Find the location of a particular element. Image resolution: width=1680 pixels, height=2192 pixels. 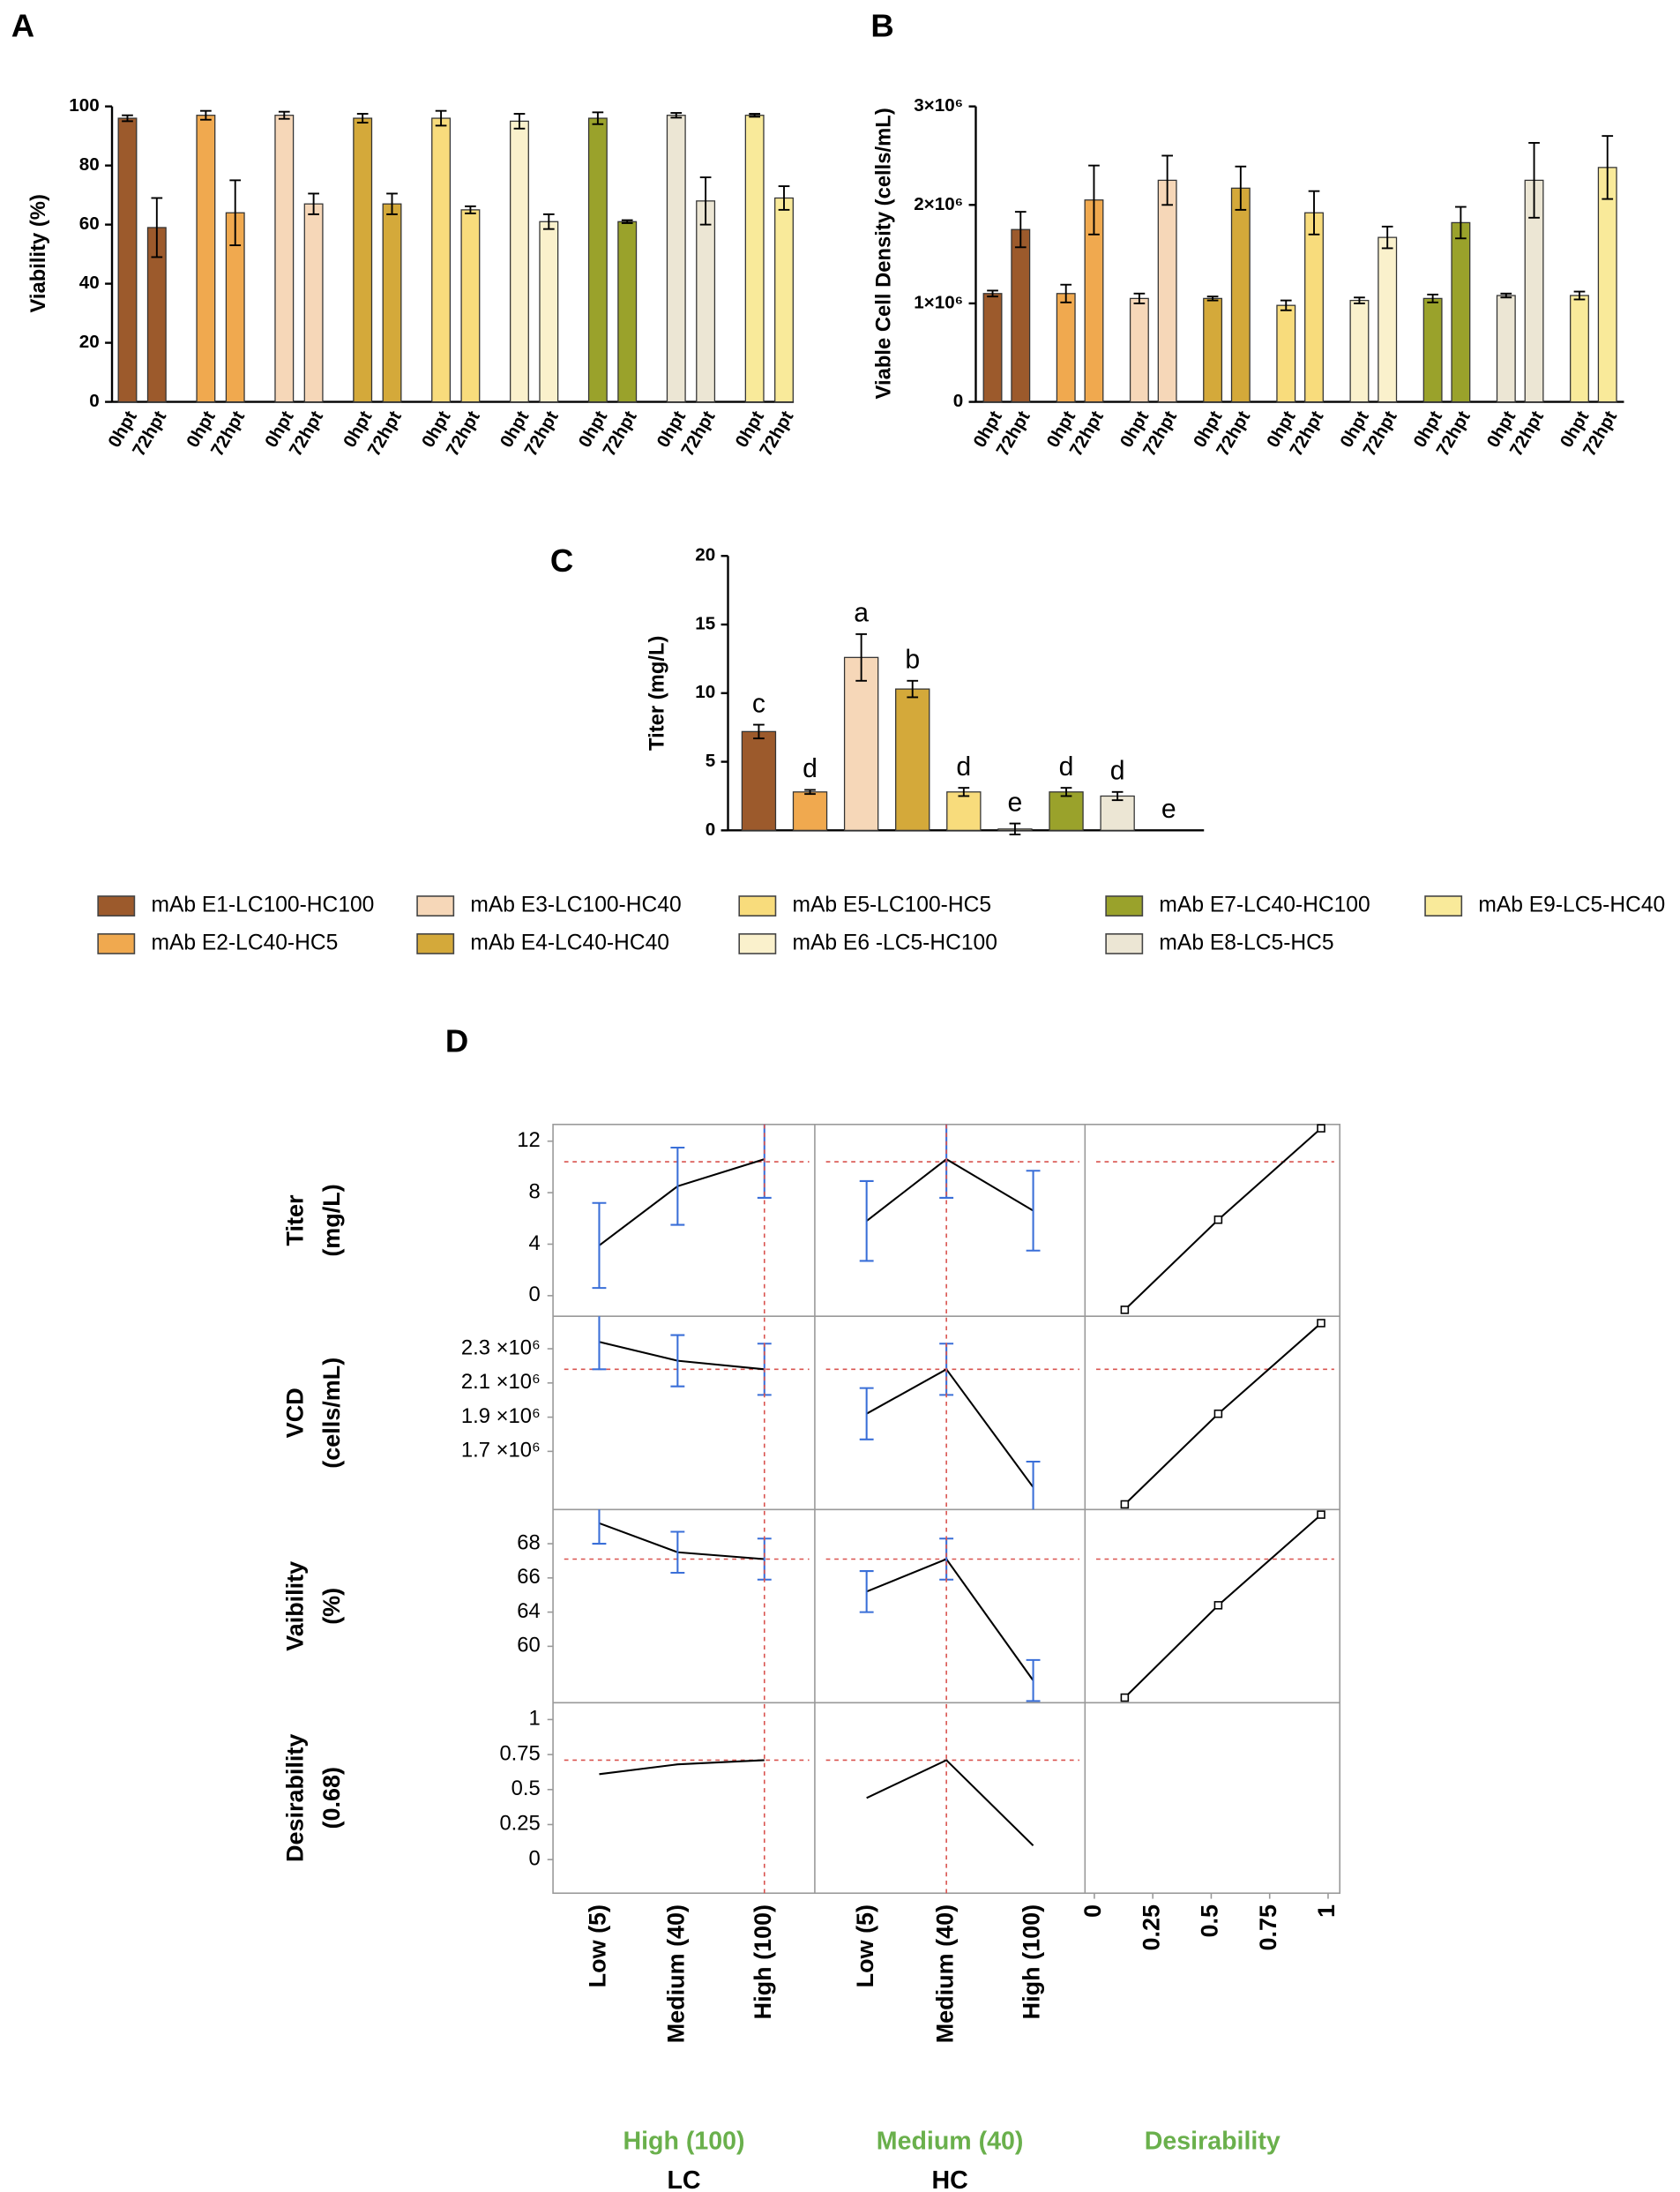

y-tick-label: 100 is located at coordinates (84, 105).